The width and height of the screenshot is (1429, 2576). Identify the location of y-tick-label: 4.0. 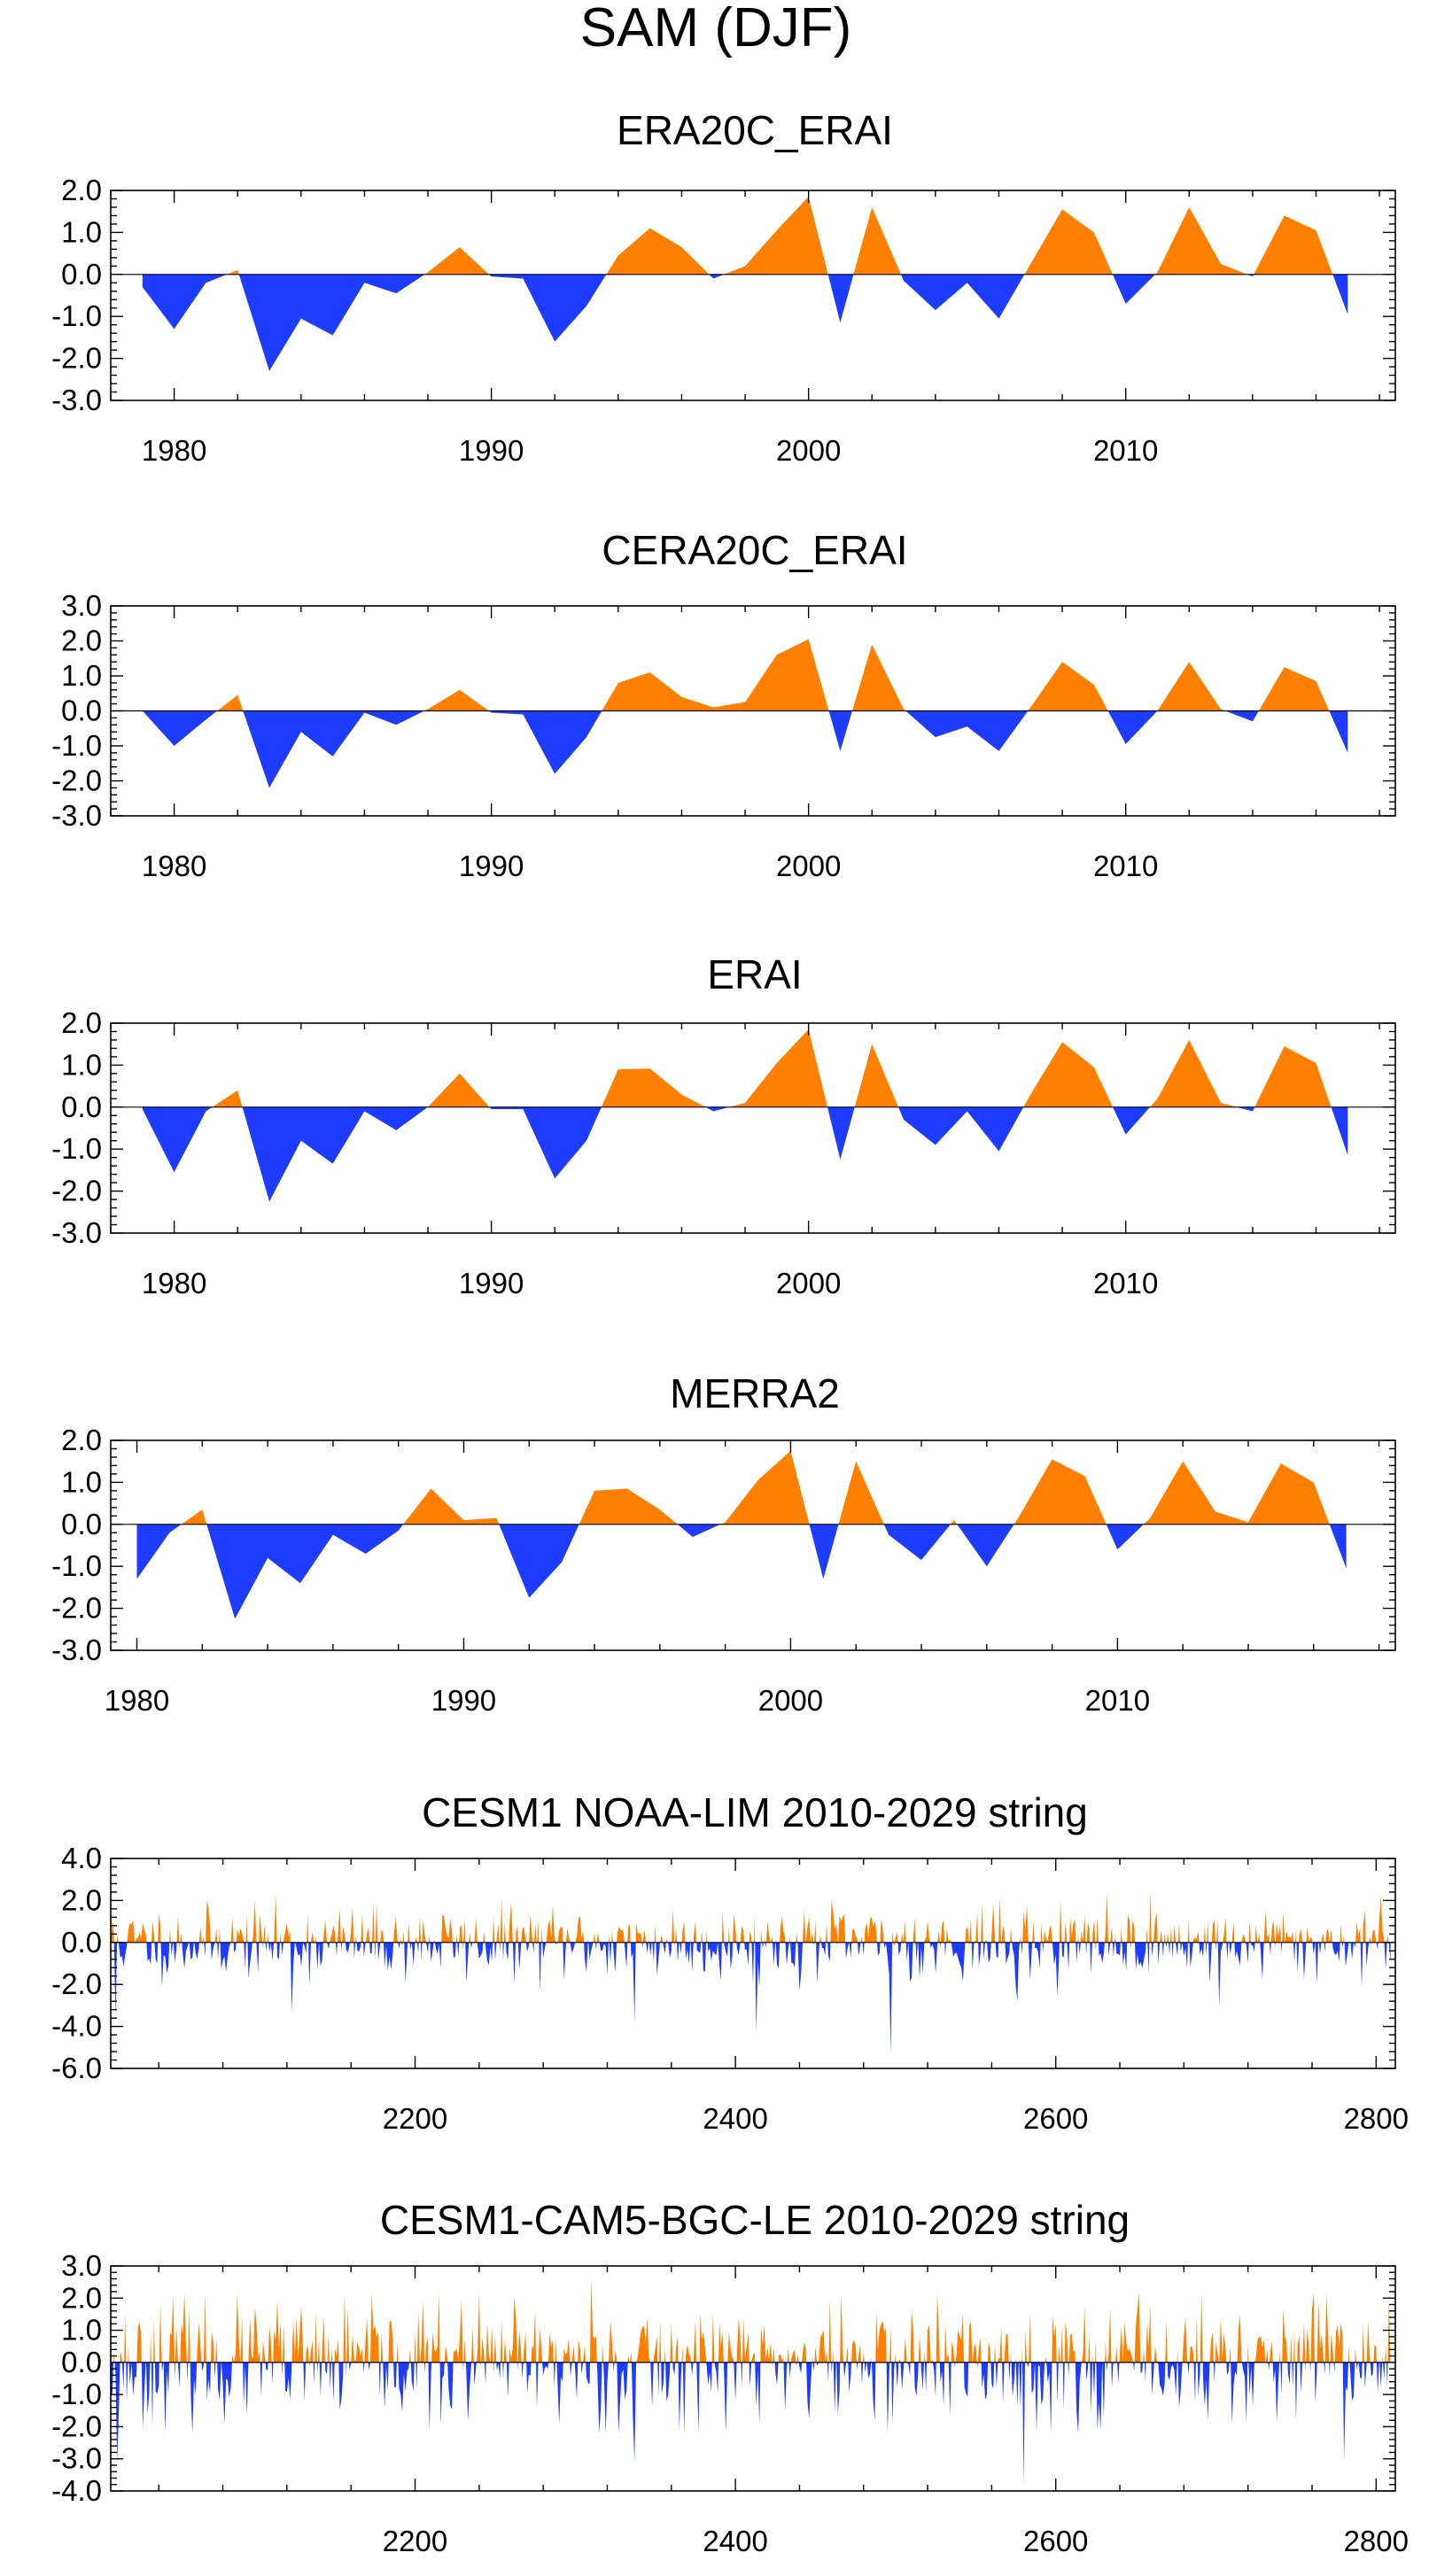
(81, 1858).